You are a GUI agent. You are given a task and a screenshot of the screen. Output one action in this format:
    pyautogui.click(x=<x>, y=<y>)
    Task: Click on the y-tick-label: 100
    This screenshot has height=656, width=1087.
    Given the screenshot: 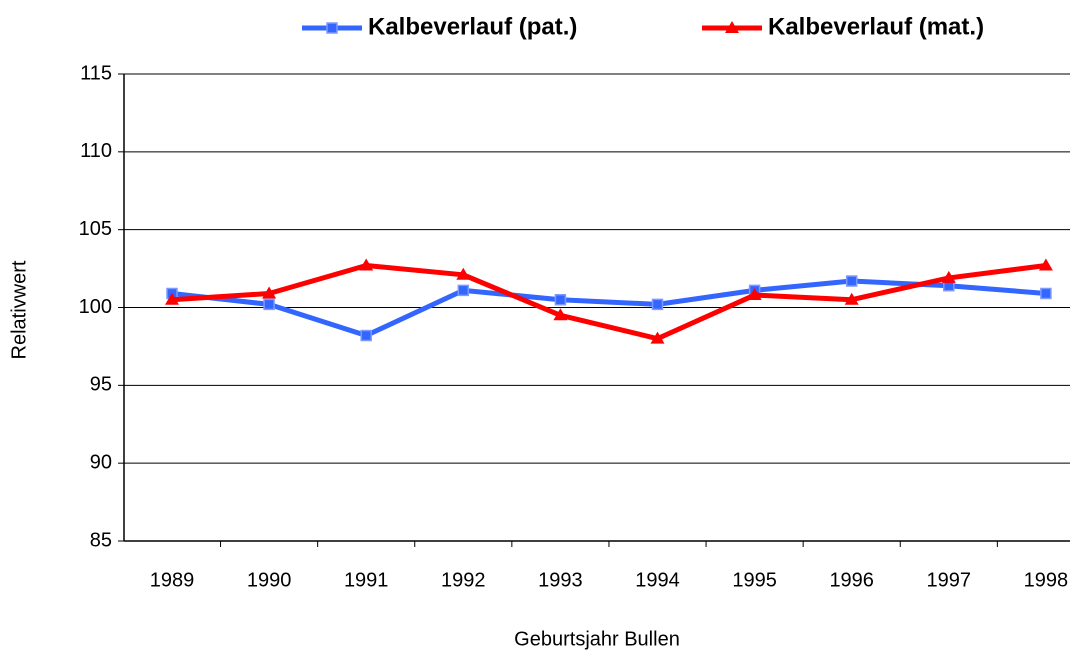 What is the action you would take?
    pyautogui.click(x=95, y=307)
    